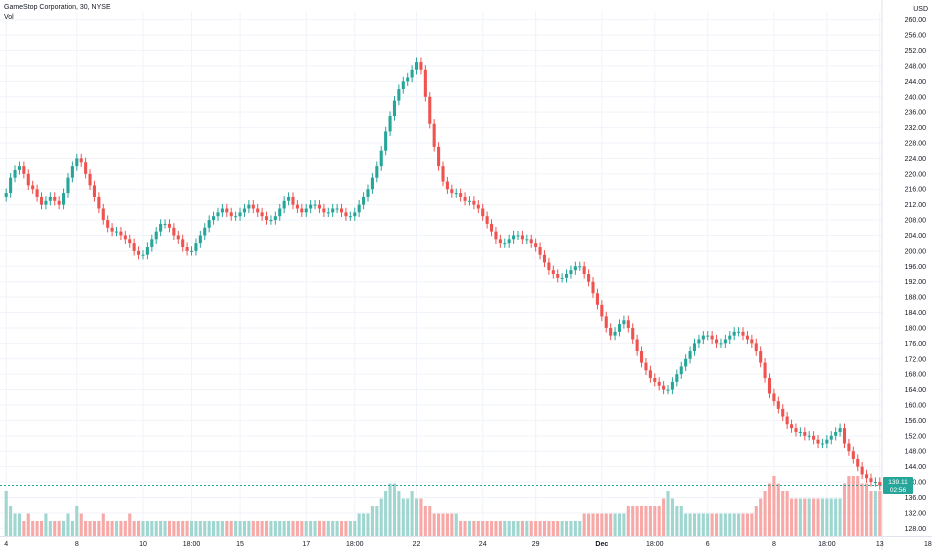 Image resolution: width=932 pixels, height=550 pixels. Describe the element at coordinates (916, 20) in the screenshot. I see `y-tick-label: 260.00` at that location.